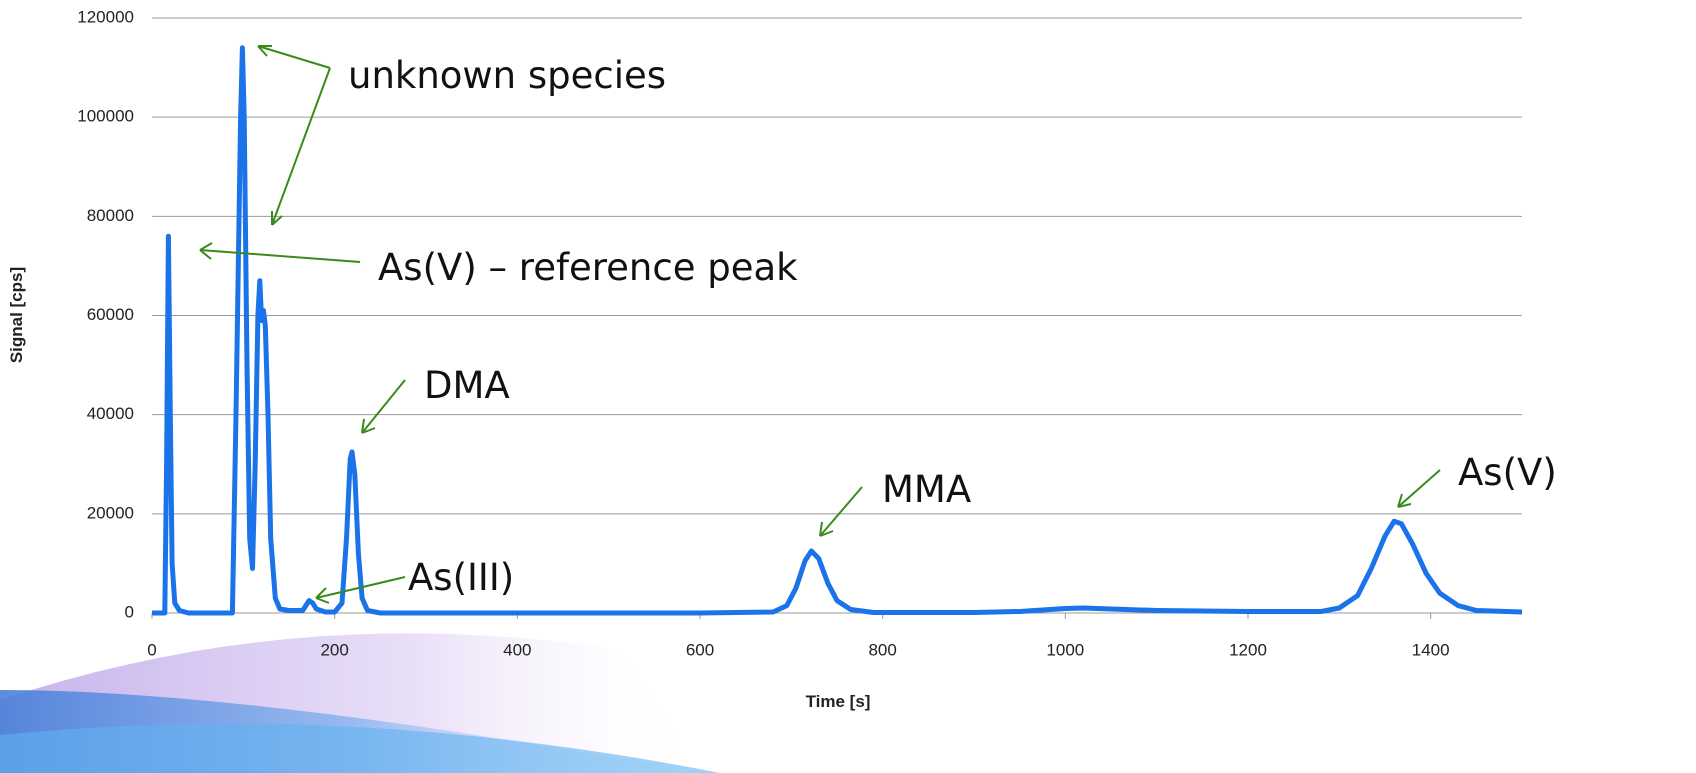 The height and width of the screenshot is (773, 1696). What do you see at coordinates (110, 215) in the screenshot?
I see `y-tick-label: 80000` at bounding box center [110, 215].